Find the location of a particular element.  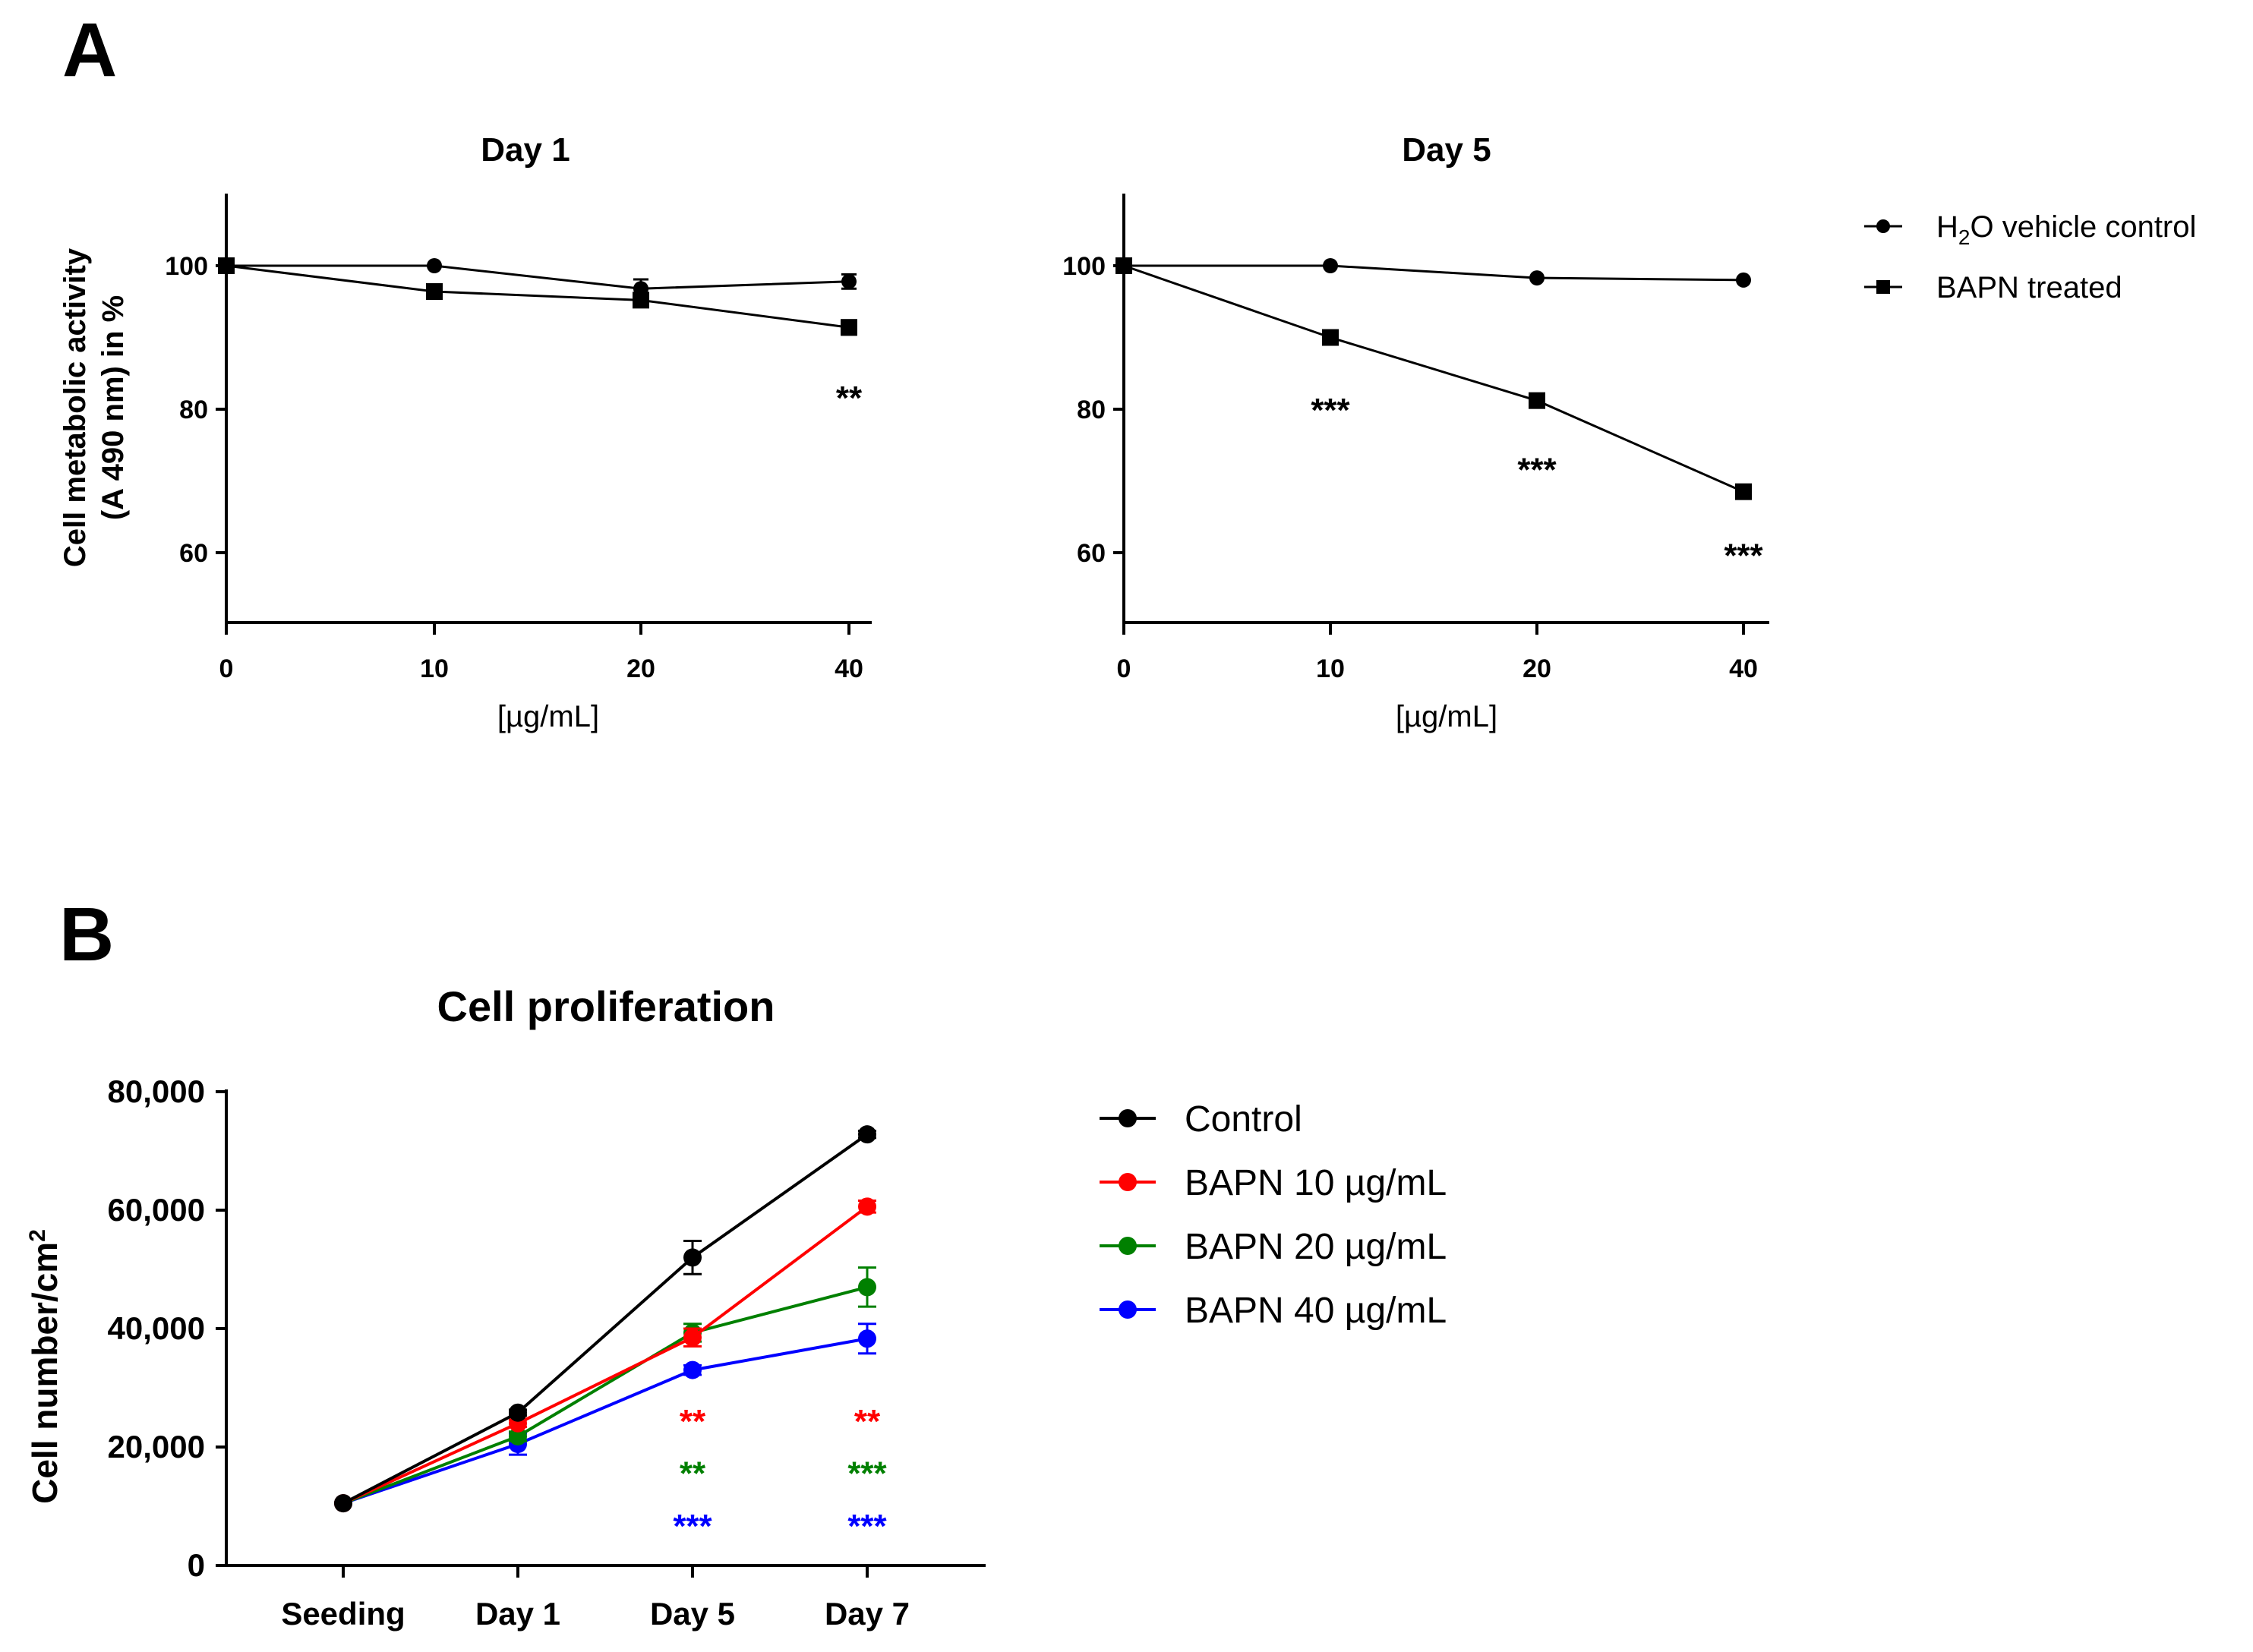

prolif-x-tick-label: Day 5 is located at coordinates (692, 1614).